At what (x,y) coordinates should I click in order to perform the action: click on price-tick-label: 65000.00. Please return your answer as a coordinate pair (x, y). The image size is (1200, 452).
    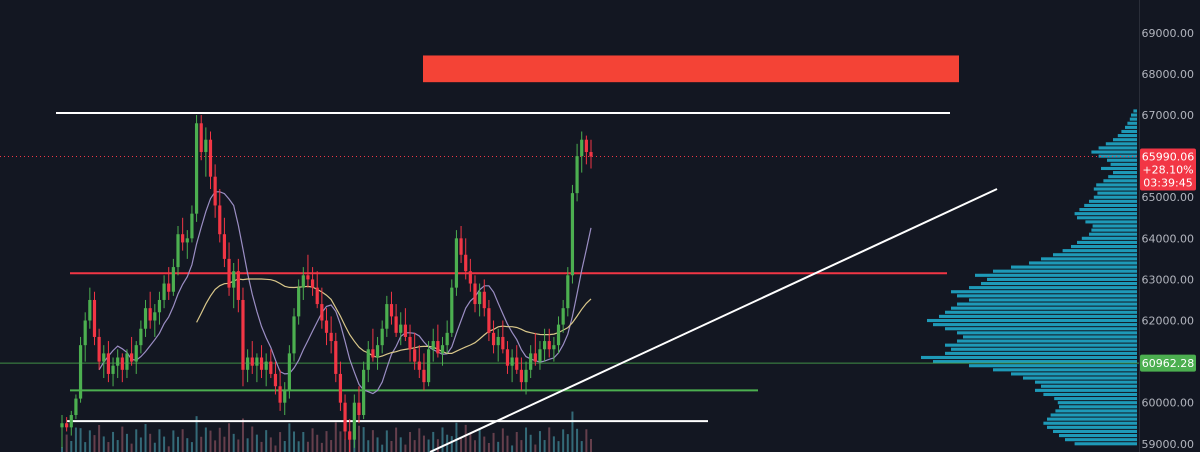
    Looking at the image, I should click on (1168, 197).